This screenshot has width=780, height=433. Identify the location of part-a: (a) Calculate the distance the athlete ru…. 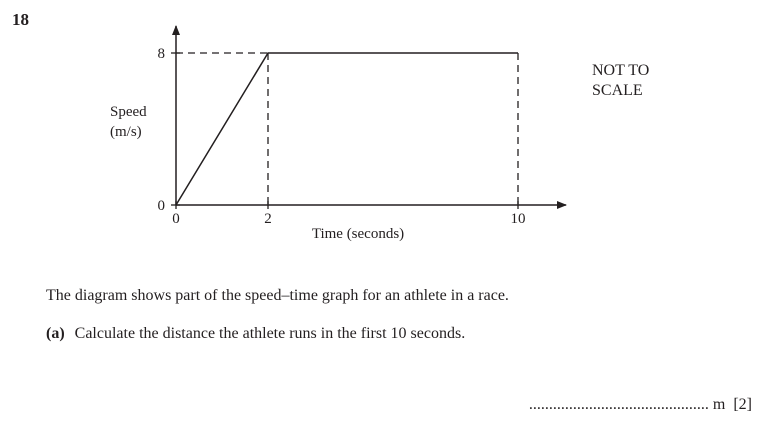
(255, 334).